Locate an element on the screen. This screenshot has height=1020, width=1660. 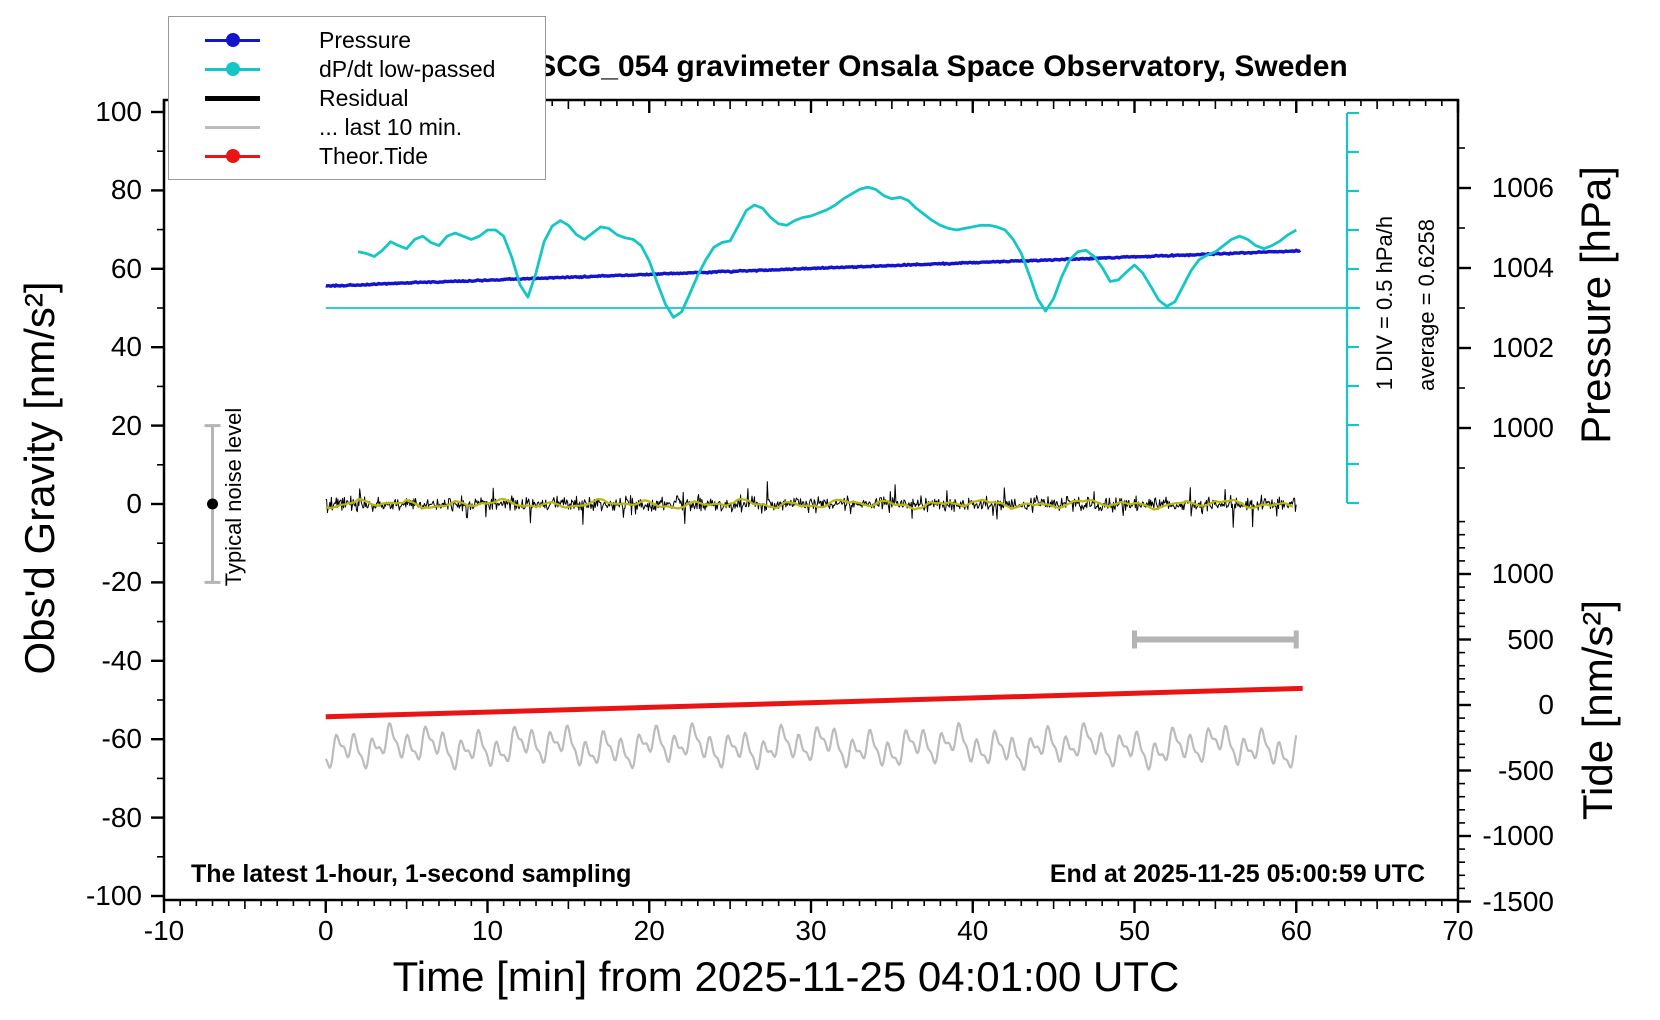
pressure-line-swatch-icon is located at coordinates (232, 40).